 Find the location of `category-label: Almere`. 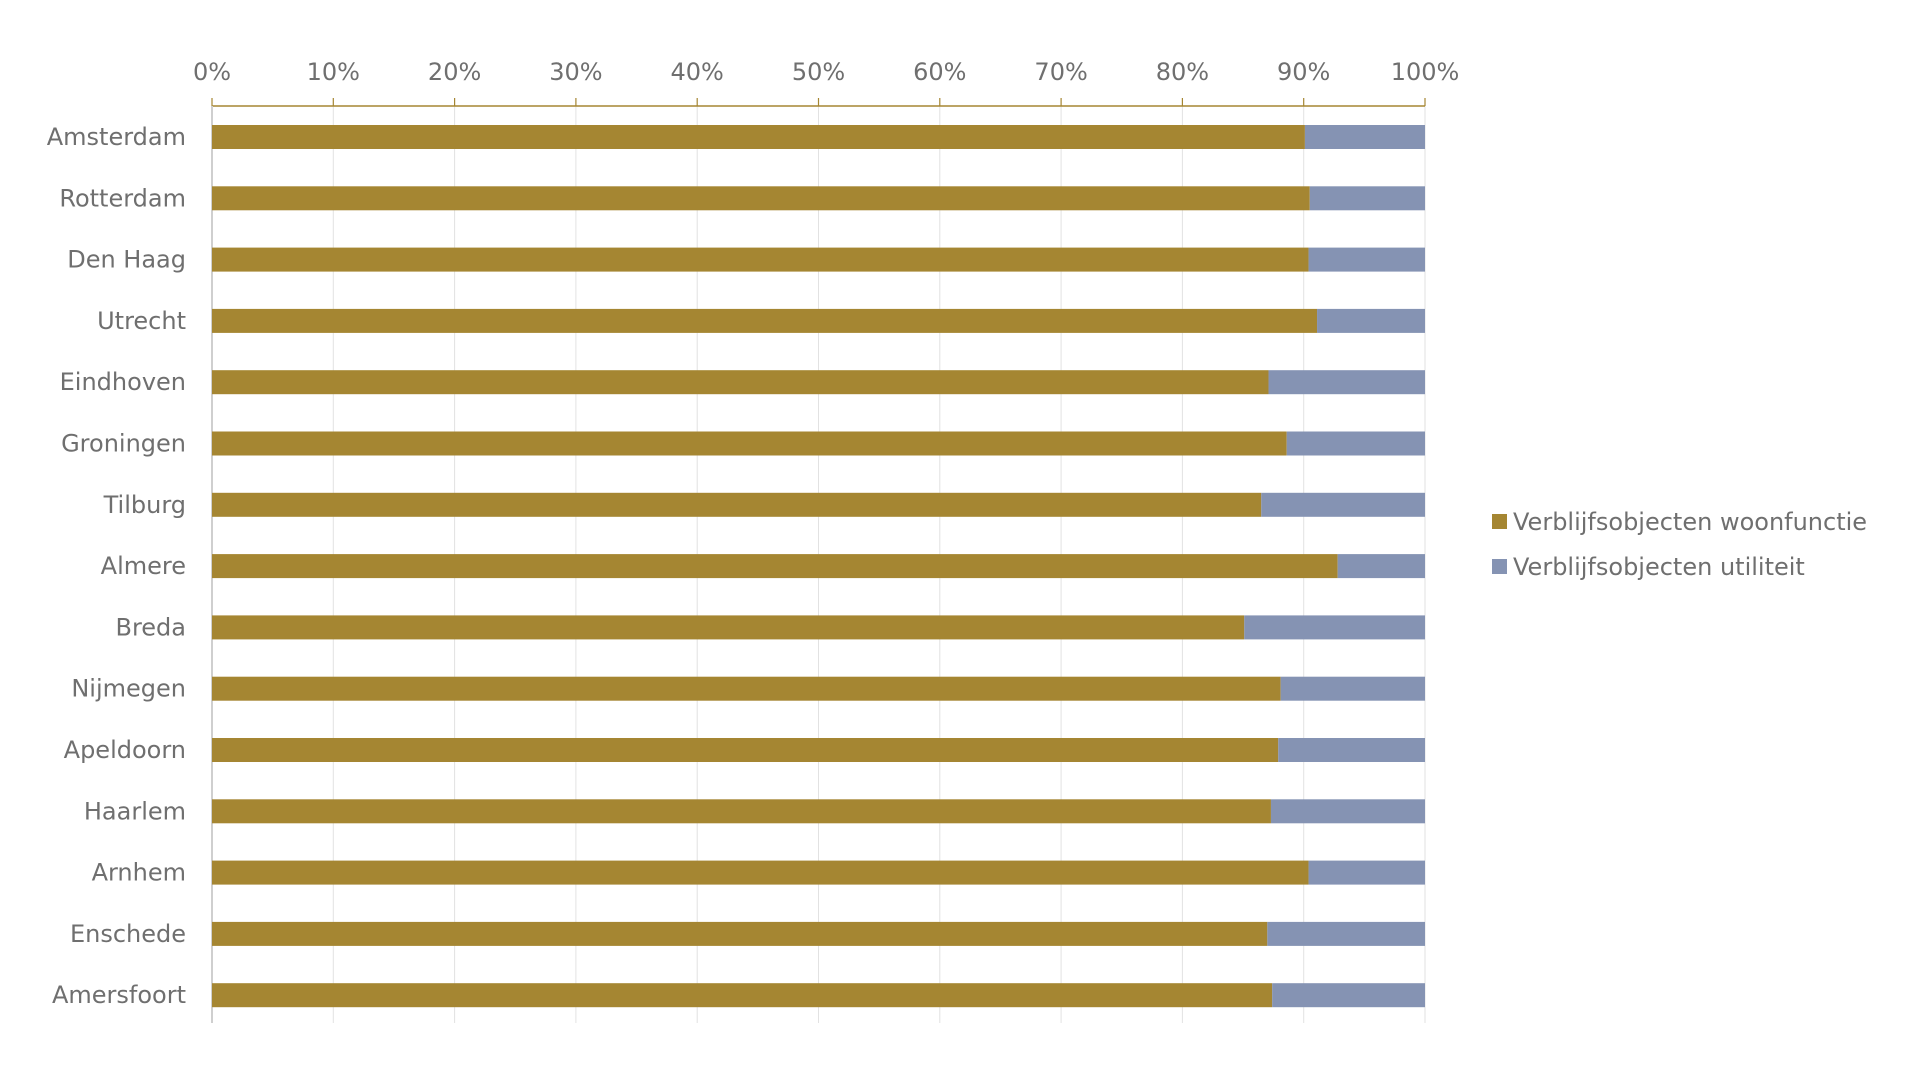

category-label: Almere is located at coordinates (143, 566).